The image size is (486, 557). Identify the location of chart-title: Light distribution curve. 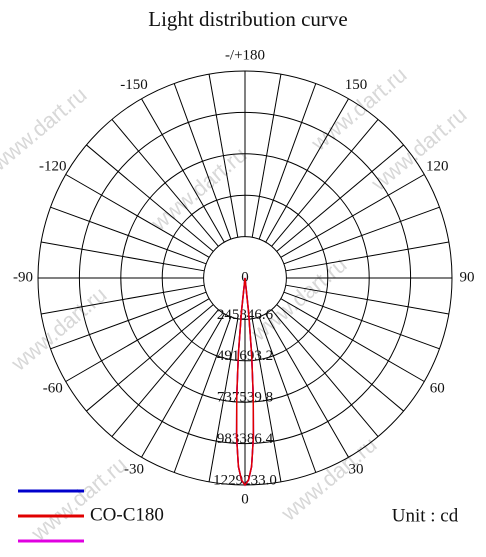
(247, 19).